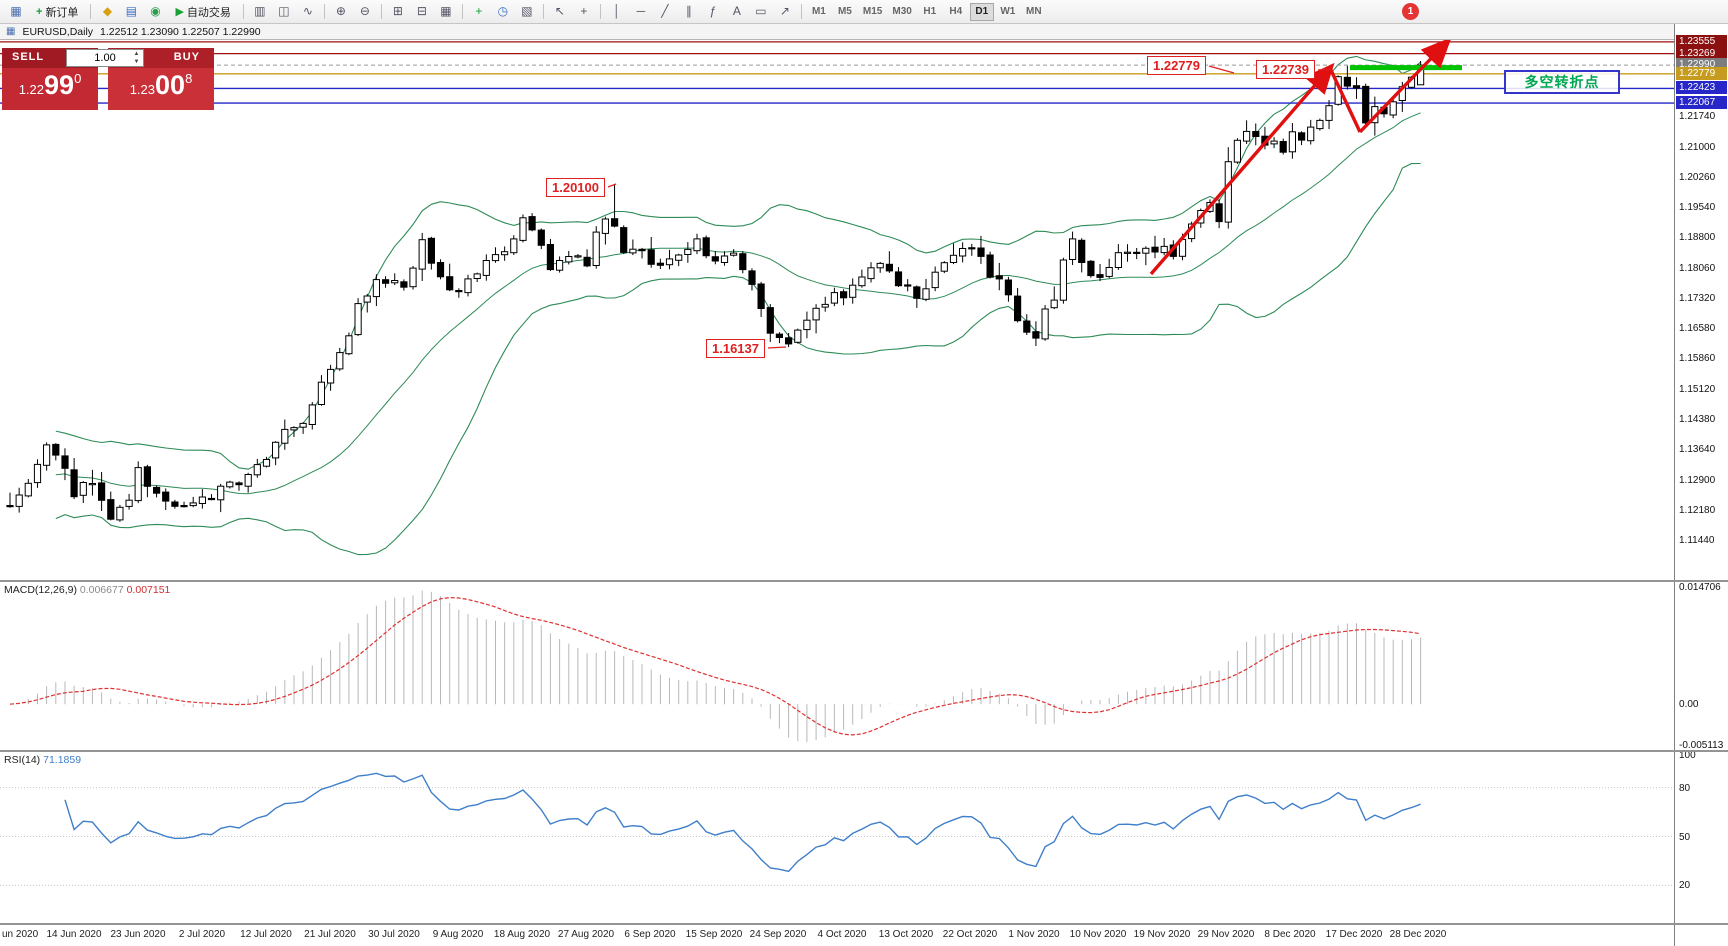 The height and width of the screenshot is (946, 1728). I want to click on indicators-icon: +, so click(479, 11).